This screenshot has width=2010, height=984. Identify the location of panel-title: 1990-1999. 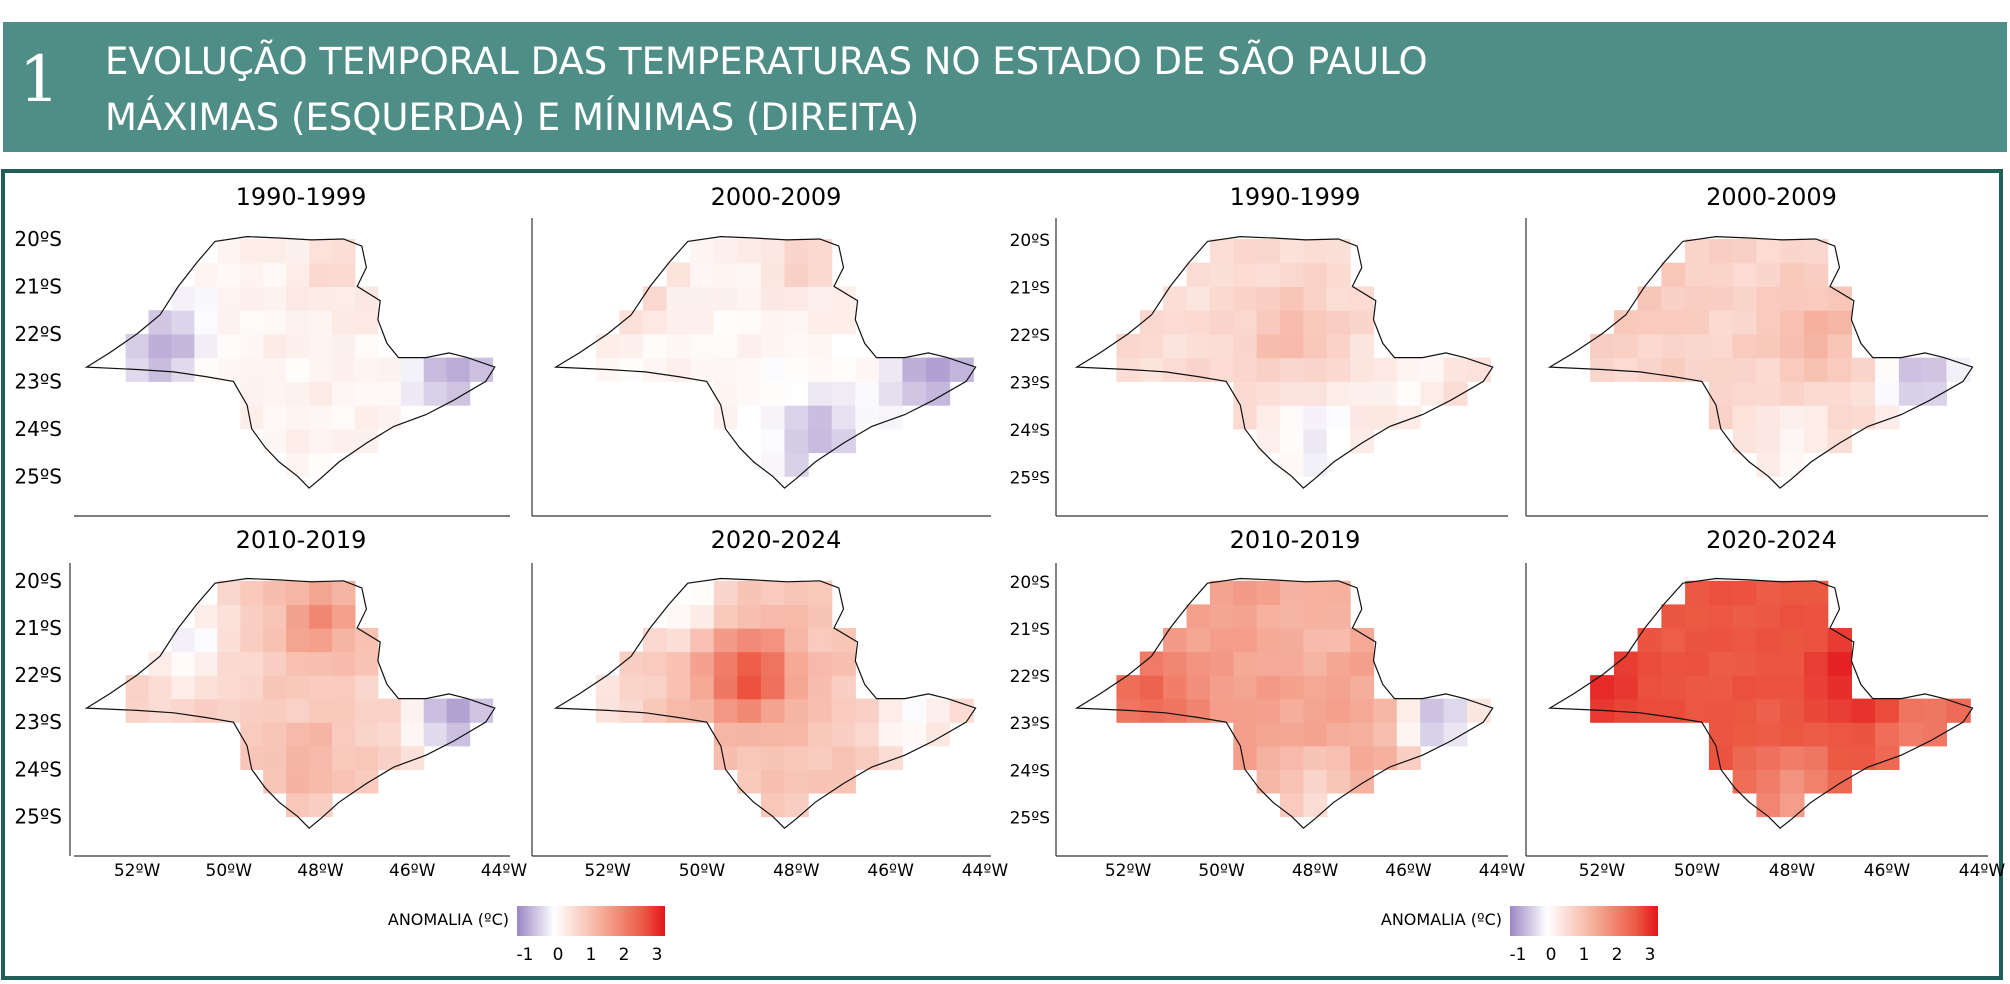
(1295, 197).